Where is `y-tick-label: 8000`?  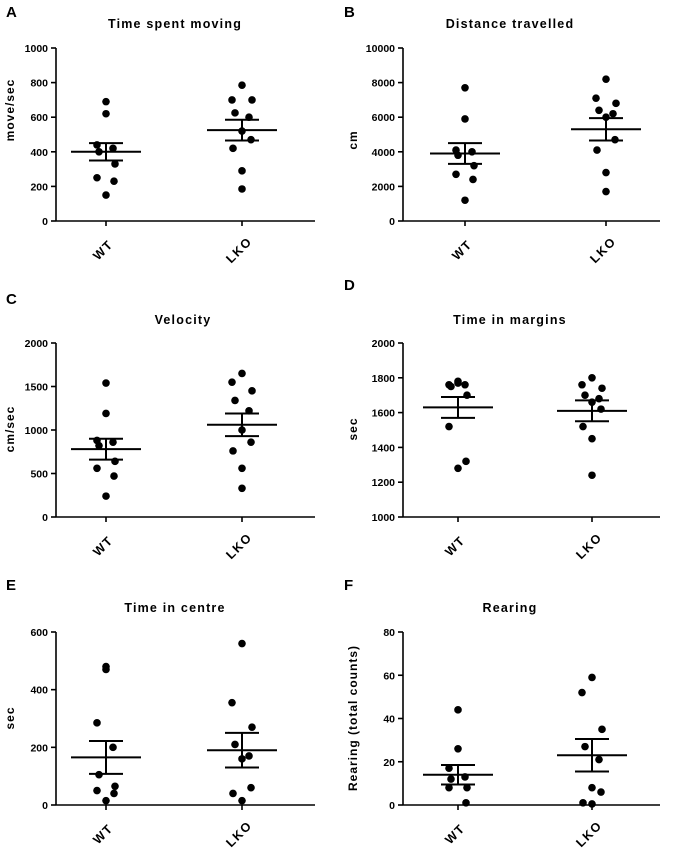
y-tick-label: 8000 is located at coordinates (384, 84).